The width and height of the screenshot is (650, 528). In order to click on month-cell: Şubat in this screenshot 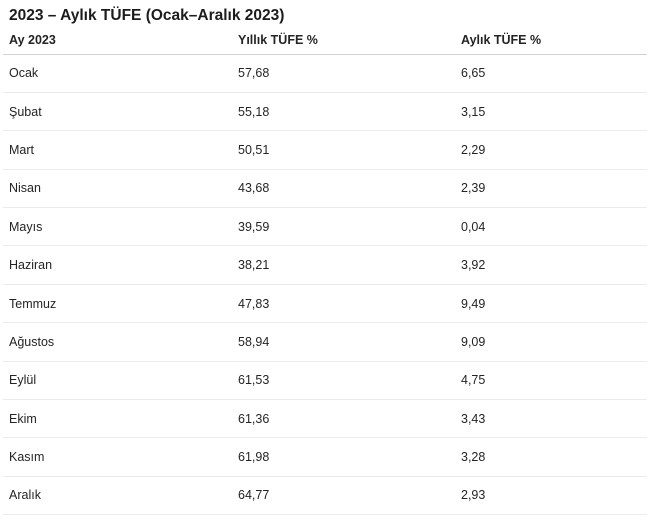, I will do `click(120, 112)`.